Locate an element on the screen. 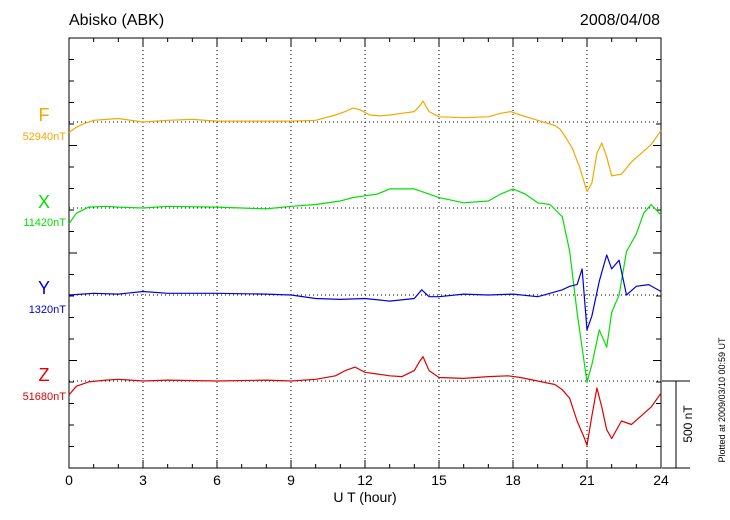 Image resolution: width=730 pixels, height=520 pixels. series-name-y: Y is located at coordinates (44, 288).